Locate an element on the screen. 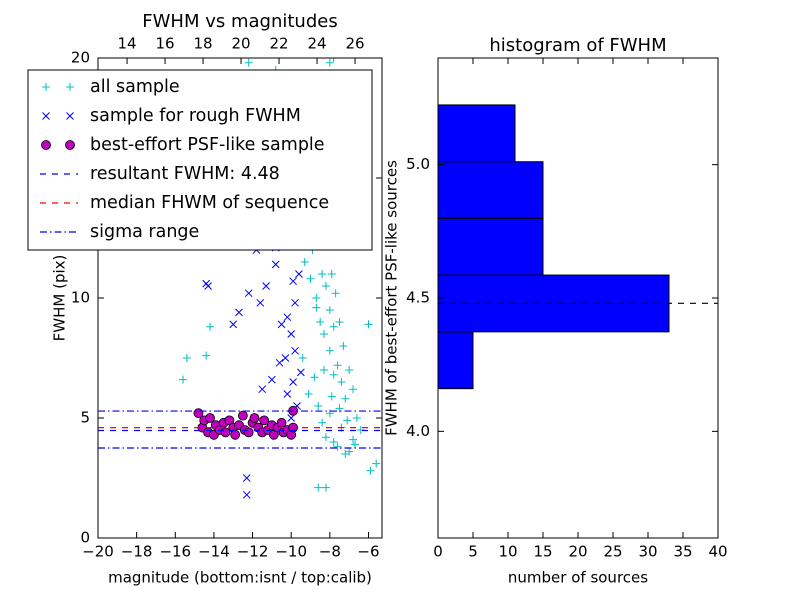 The image size is (800, 600). x-tick-label: −8 is located at coordinates (330, 552).